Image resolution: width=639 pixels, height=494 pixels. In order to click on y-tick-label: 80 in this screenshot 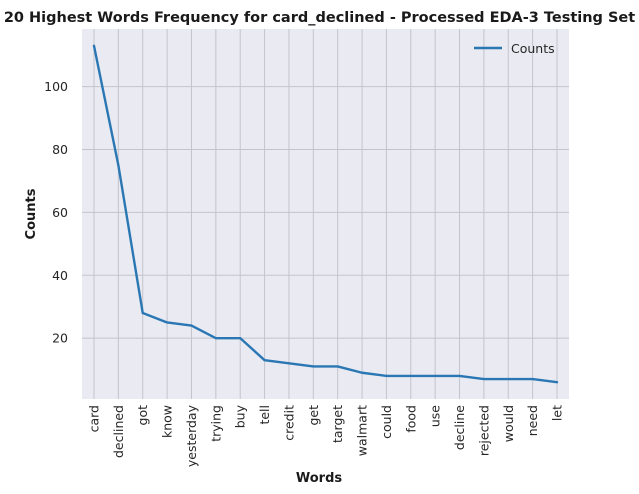, I will do `click(60, 149)`.